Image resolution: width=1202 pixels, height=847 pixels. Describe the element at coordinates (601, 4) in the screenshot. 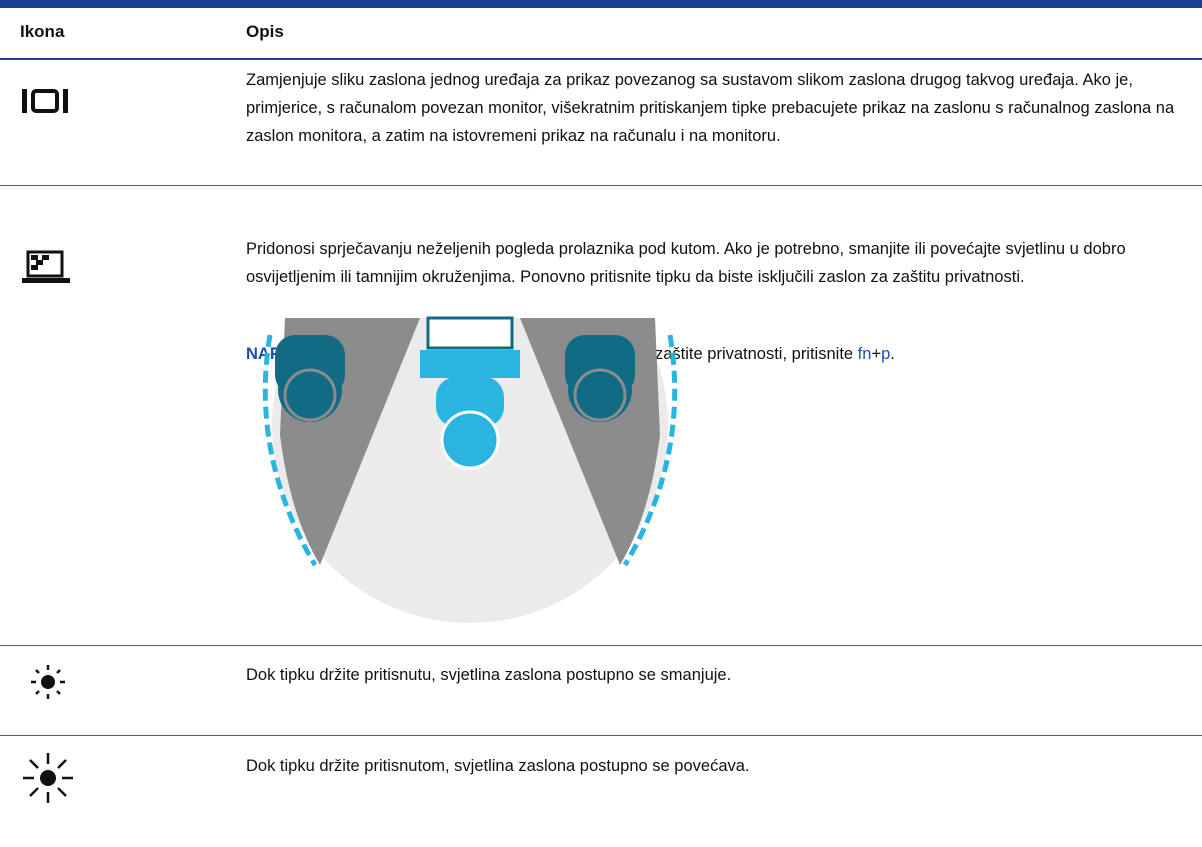

I see `top-bar` at that location.